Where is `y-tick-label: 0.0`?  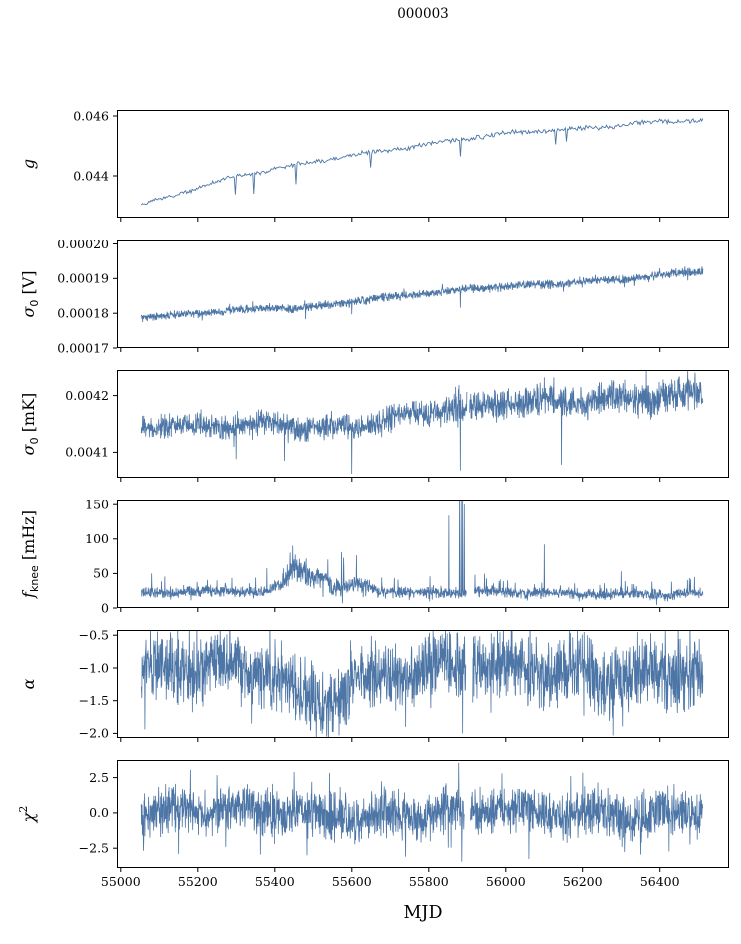
y-tick-label: 0.0 is located at coordinates (99, 812).